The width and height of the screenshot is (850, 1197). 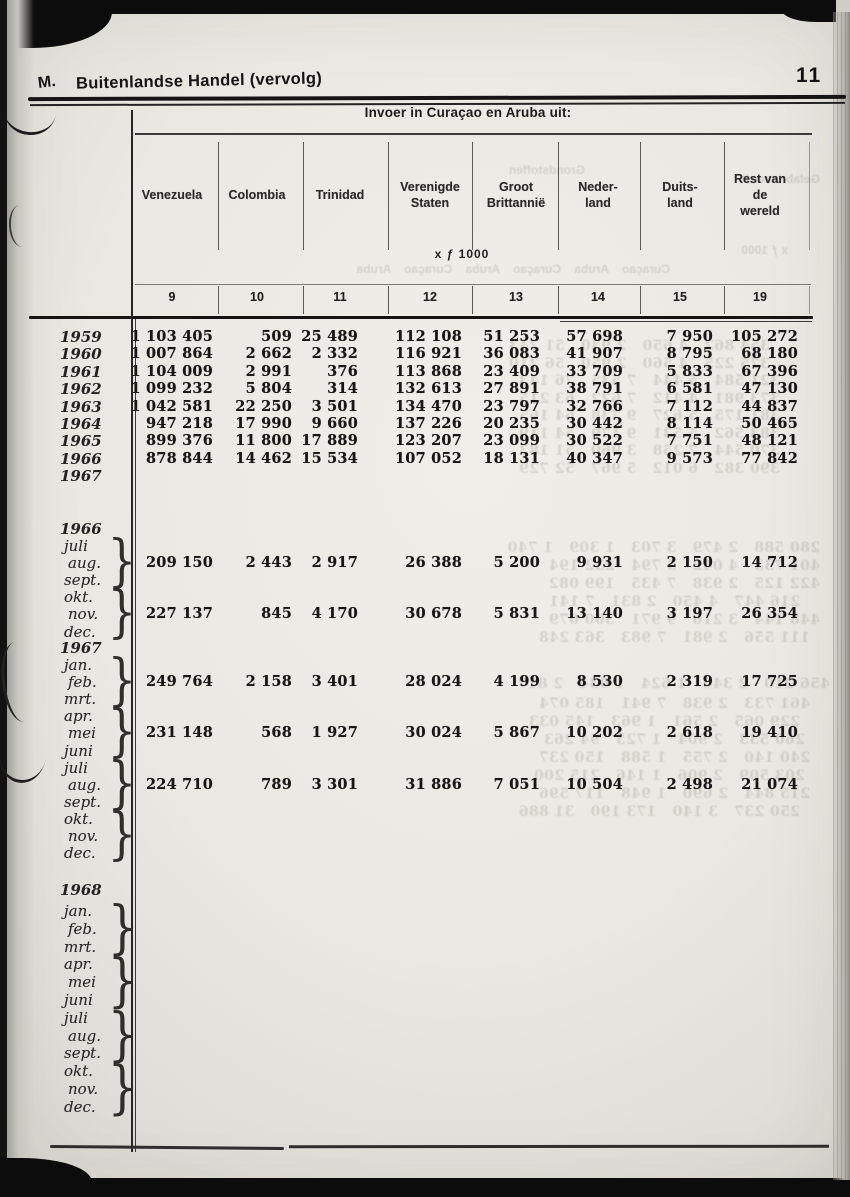 What do you see at coordinates (340, 194) in the screenshot?
I see `column-header-3: Trinidad` at bounding box center [340, 194].